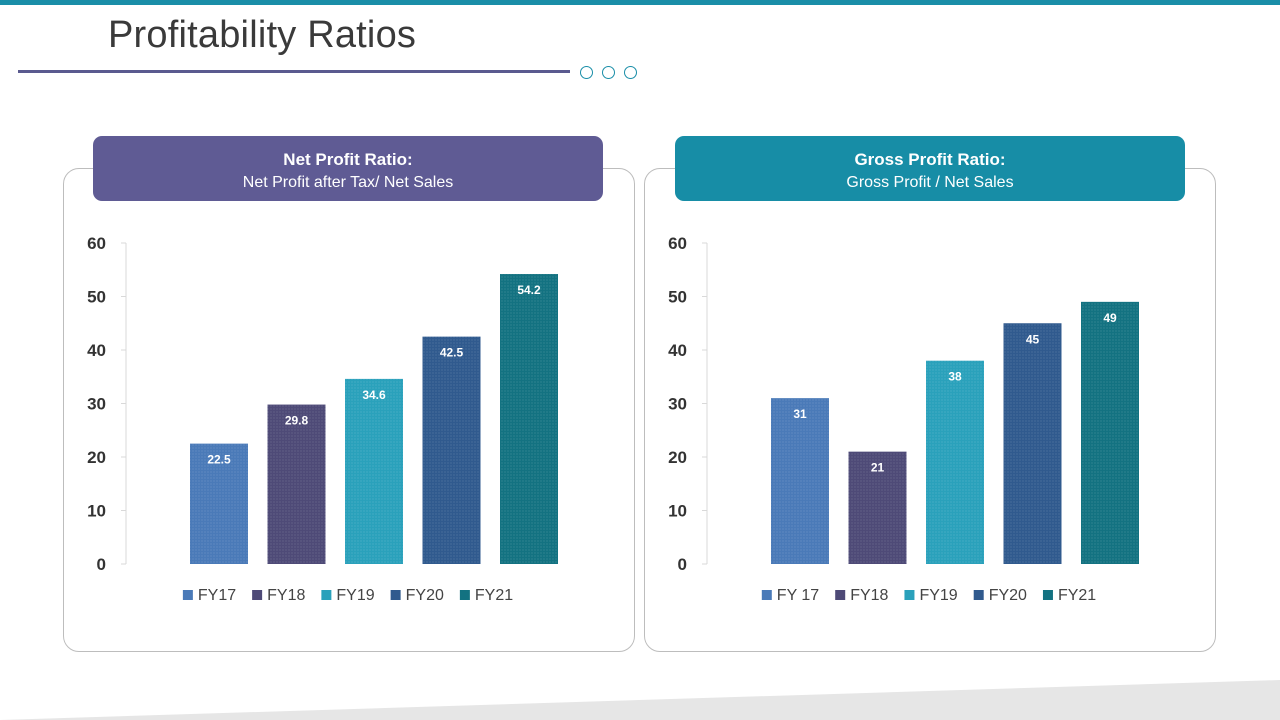 This screenshot has height=720, width=1280. Describe the element at coordinates (1110, 318) in the screenshot. I see `bar-data-label: 49` at that location.